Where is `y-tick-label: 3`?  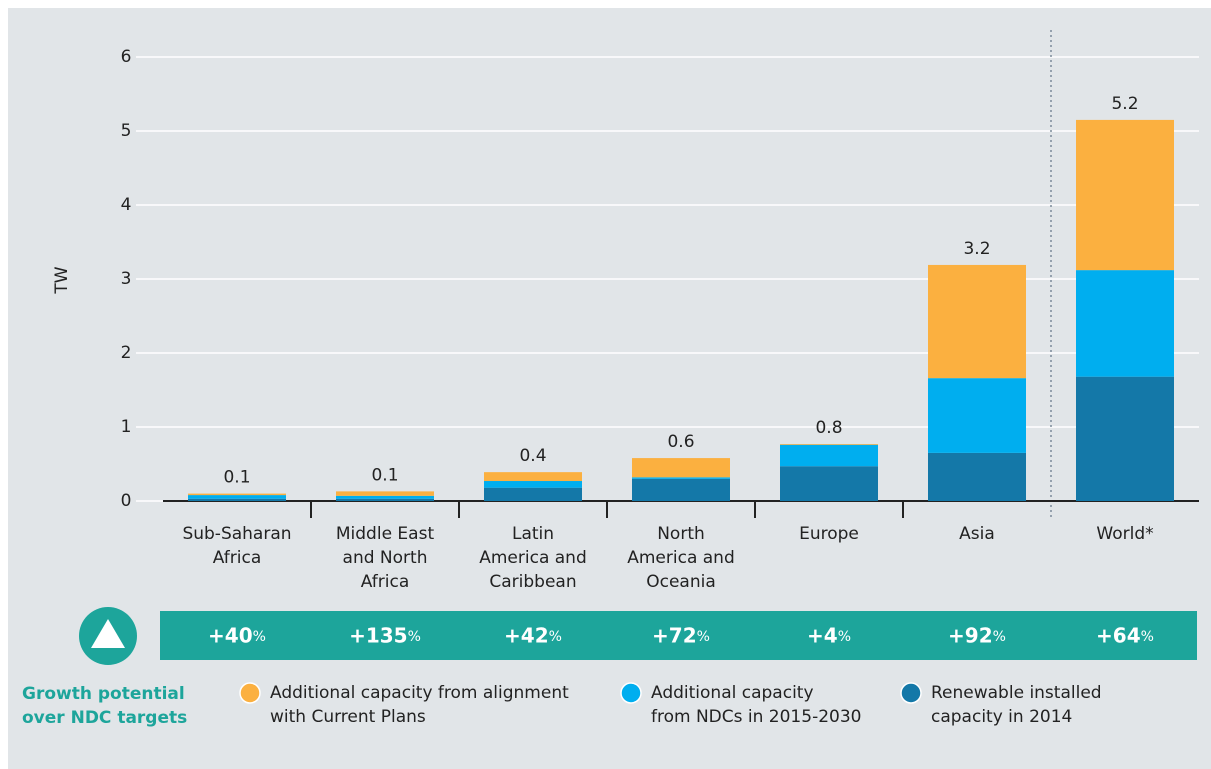 y-tick-label: 3 is located at coordinates (126, 279).